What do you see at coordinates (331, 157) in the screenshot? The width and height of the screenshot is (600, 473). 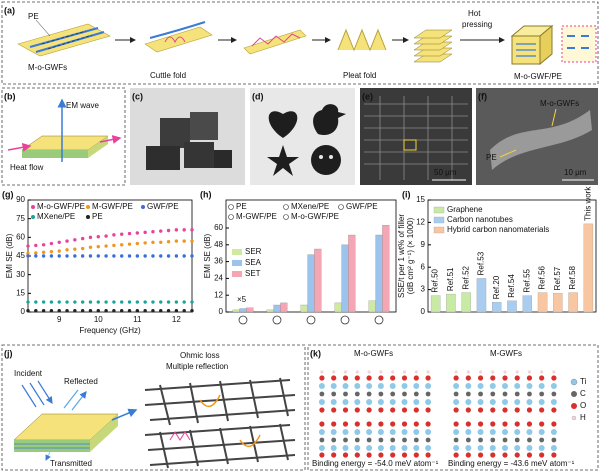 I see `hole` at bounding box center [331, 157].